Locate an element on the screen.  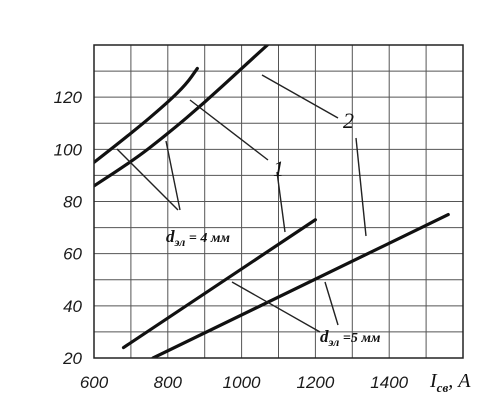
y-tick-label: 60 is located at coordinates (72, 254).